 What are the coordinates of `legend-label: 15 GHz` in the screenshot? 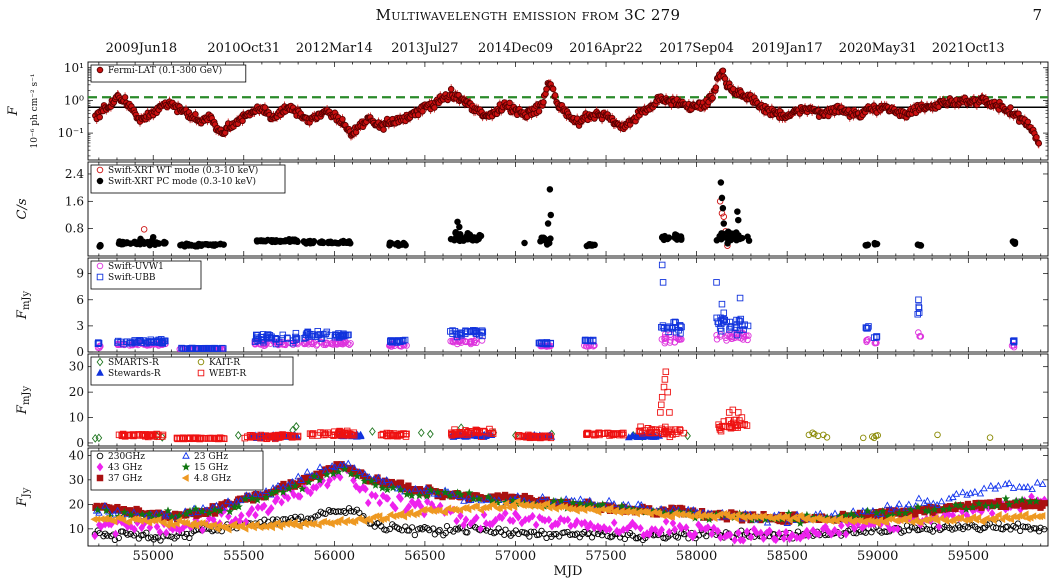 It's located at (211, 468).